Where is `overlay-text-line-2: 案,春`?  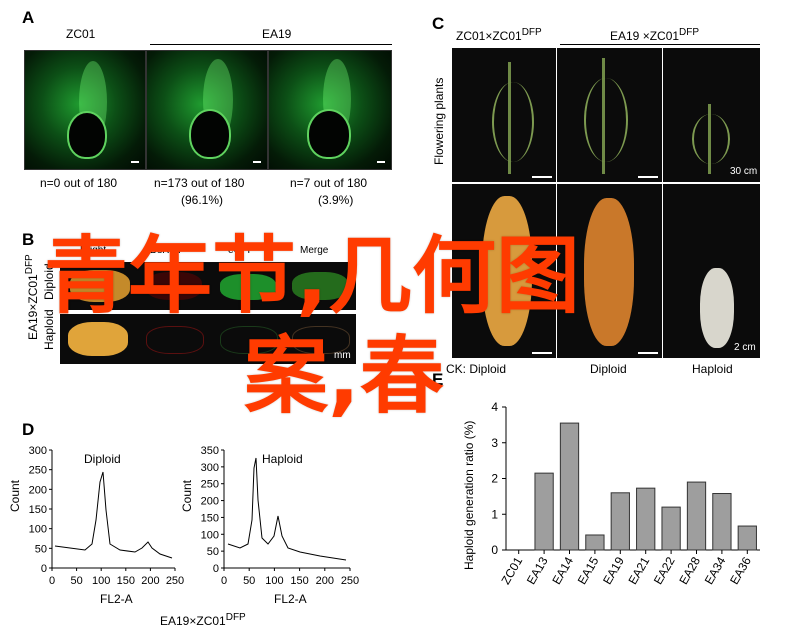
overlay-text-line-2: 案,春 is located at coordinates (344, 376).